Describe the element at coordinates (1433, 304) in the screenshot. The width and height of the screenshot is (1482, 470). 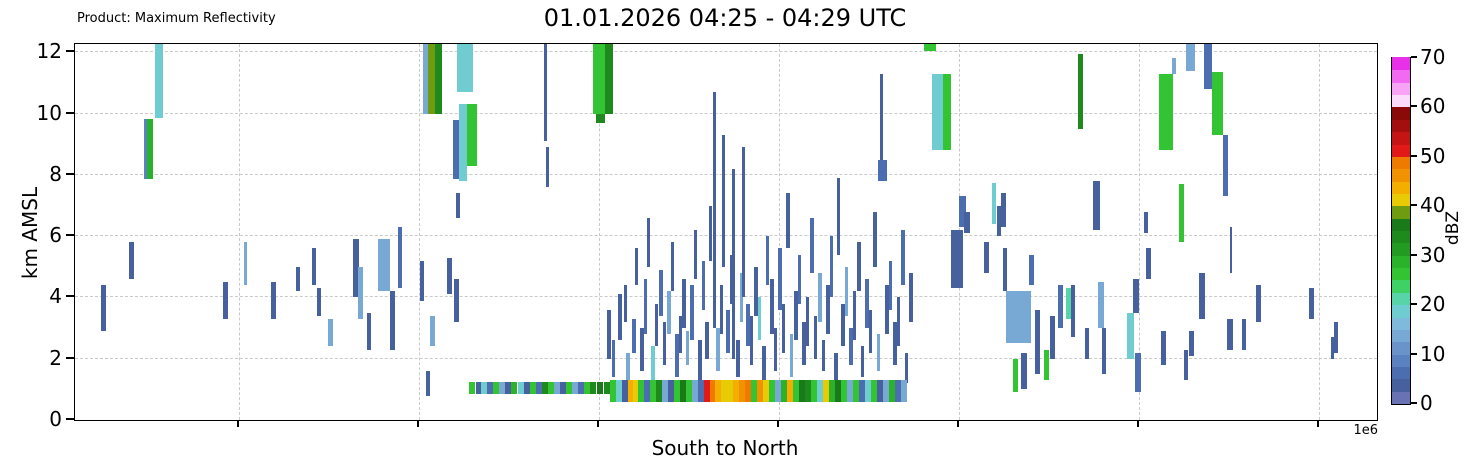
I see `colorbar-tick-label: 20` at that location.